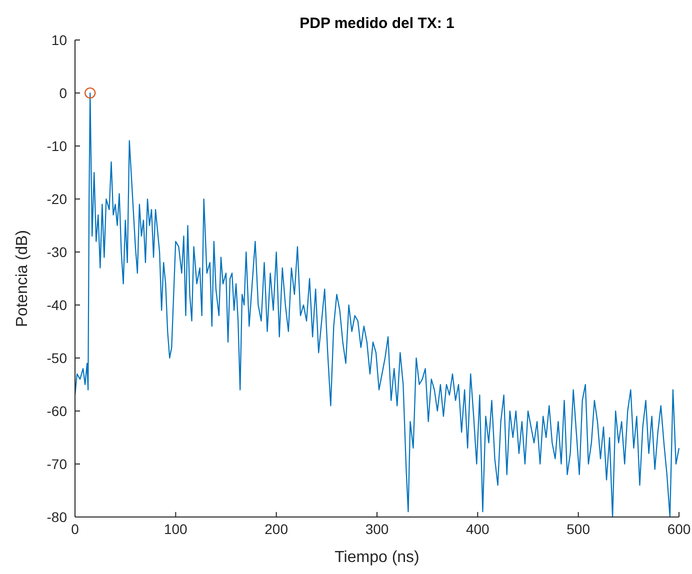 The image size is (692, 574). I want to click on y-axis-title: Potencia (dB), so click(22, 278).